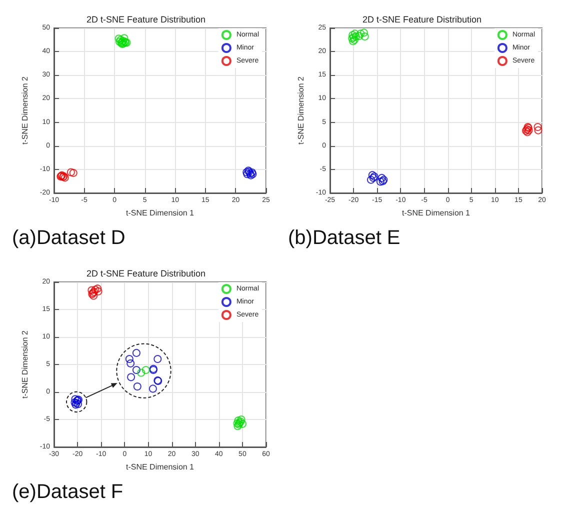 The height and width of the screenshot is (522, 568). I want to click on text: (a)Dataset D, so click(68, 238).